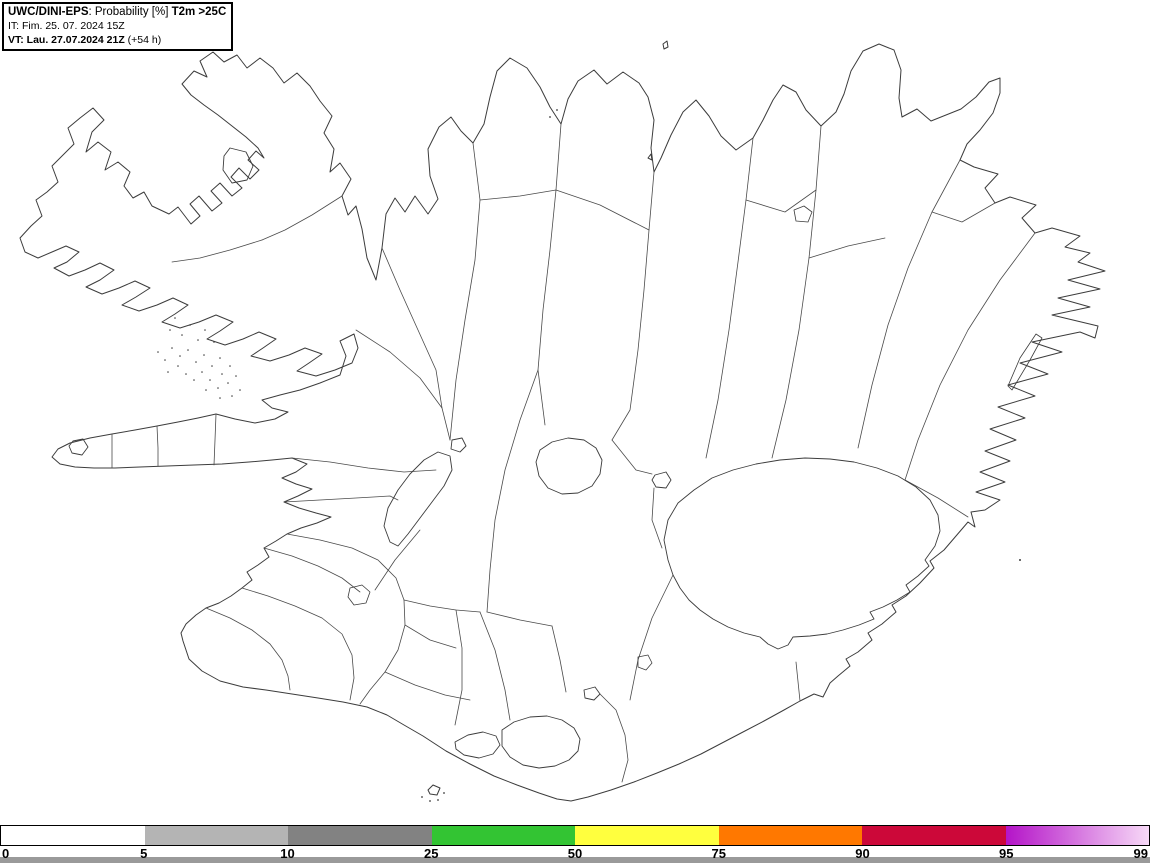 The height and width of the screenshot is (863, 1150). I want to click on thingvallavatn-outline, so click(359, 595).